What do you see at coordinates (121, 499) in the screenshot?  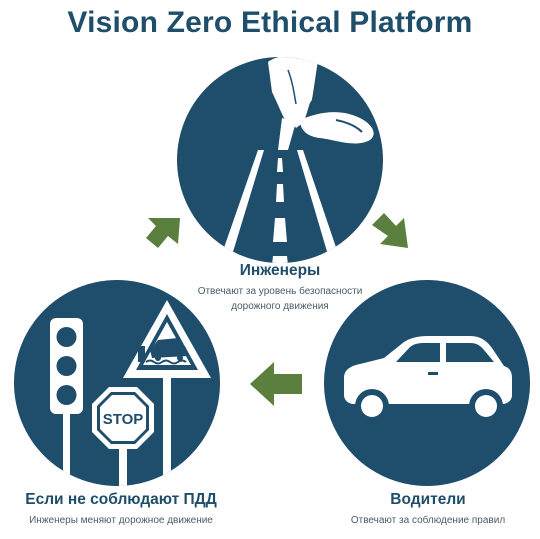 I see `violations-title: Если не соблюдают ПДД` at bounding box center [121, 499].